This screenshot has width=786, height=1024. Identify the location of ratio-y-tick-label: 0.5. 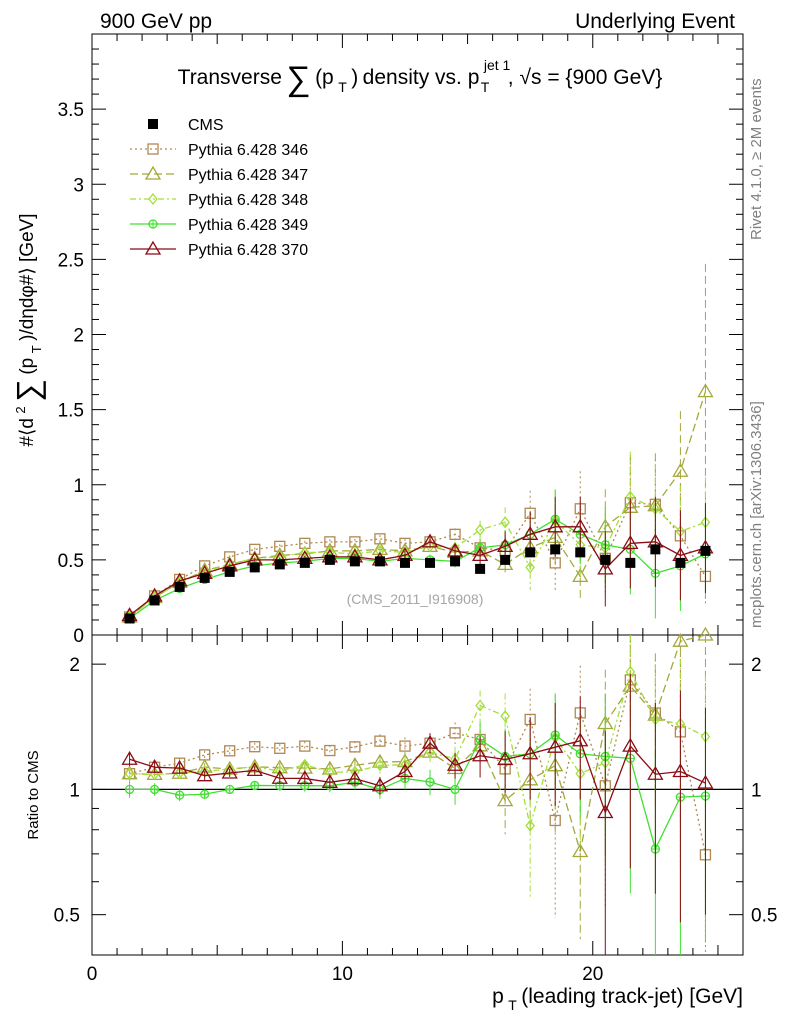
(67, 916).